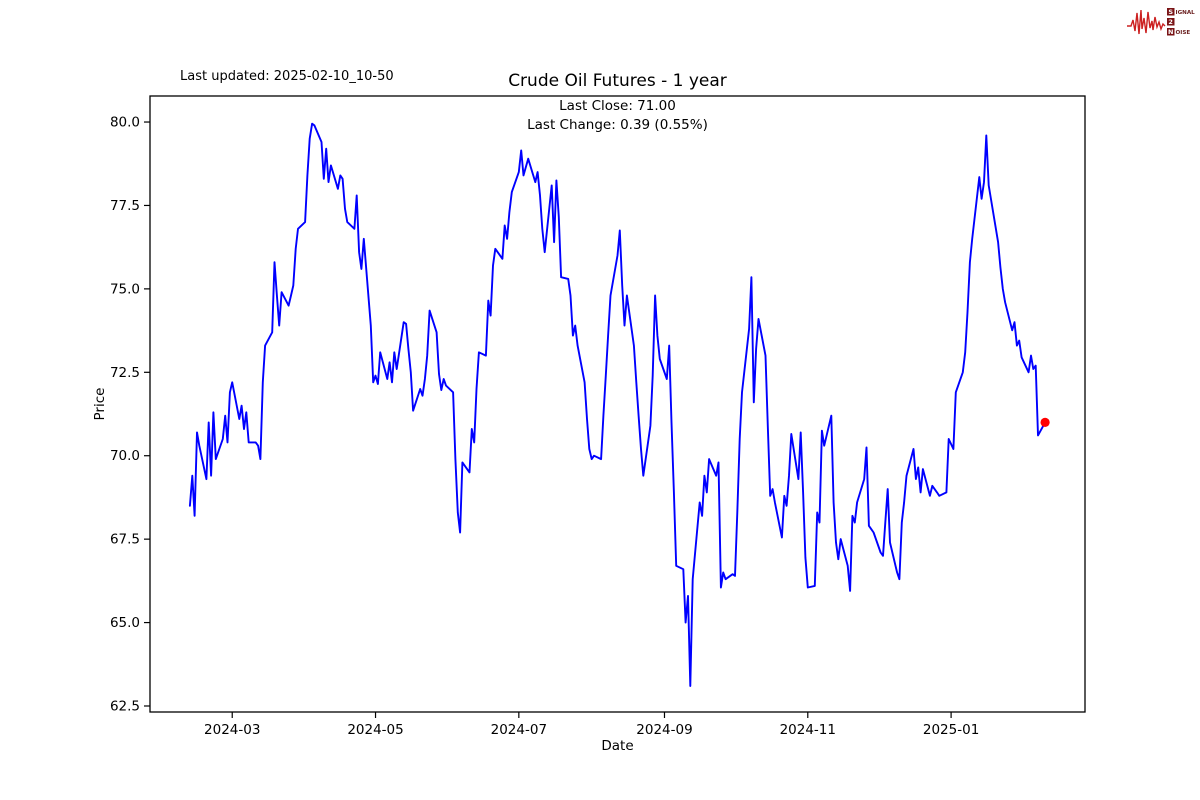  I want to click on logo-row-noise: N OISE, so click(1178, 32).